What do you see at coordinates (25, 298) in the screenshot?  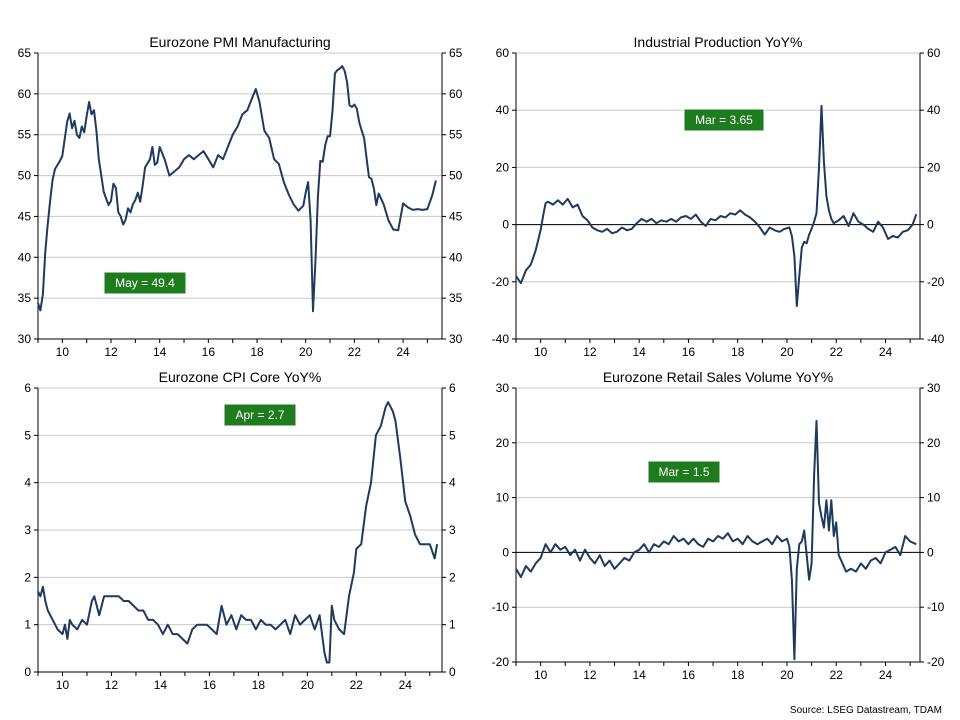 I see `y-tick-label-left: 35` at bounding box center [25, 298].